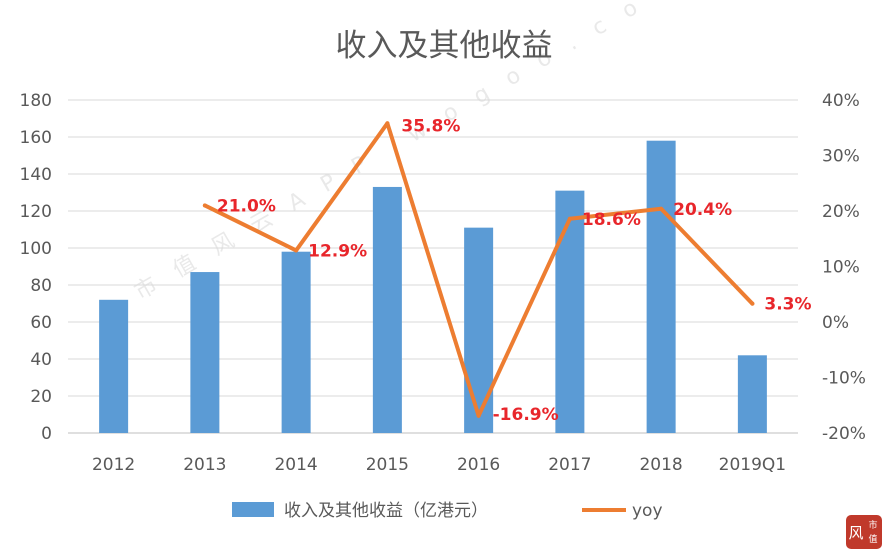 Image resolution: width=888 pixels, height=553 pixels. What do you see at coordinates (36, 101) in the screenshot?
I see `left-tick-label: 180` at bounding box center [36, 101].